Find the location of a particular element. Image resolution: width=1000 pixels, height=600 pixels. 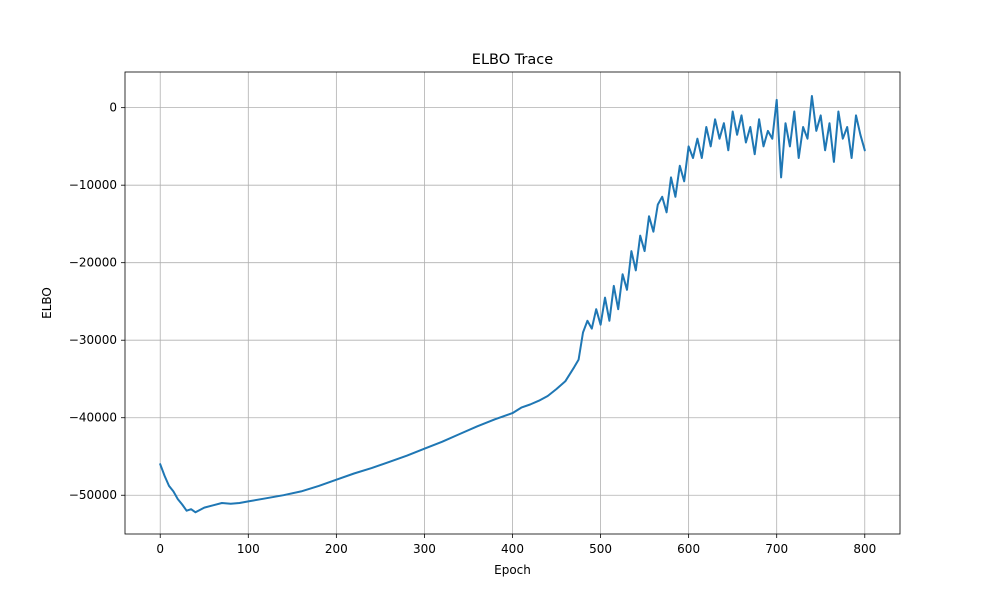

x-tick-label: 400 is located at coordinates (512, 549).